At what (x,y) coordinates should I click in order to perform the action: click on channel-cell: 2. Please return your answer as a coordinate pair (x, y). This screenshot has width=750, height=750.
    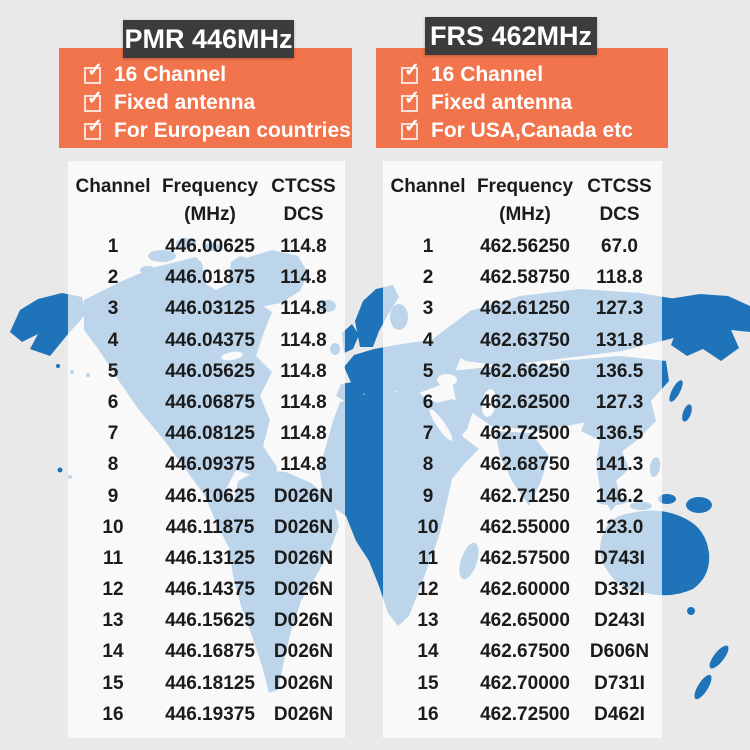
    Looking at the image, I should click on (113, 278).